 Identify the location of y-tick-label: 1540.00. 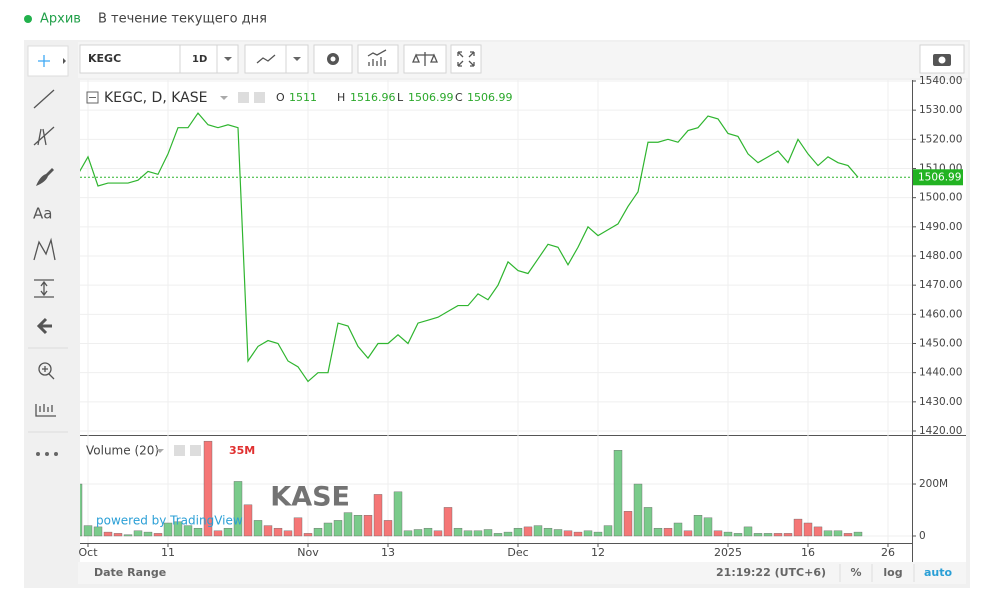
(940, 81).